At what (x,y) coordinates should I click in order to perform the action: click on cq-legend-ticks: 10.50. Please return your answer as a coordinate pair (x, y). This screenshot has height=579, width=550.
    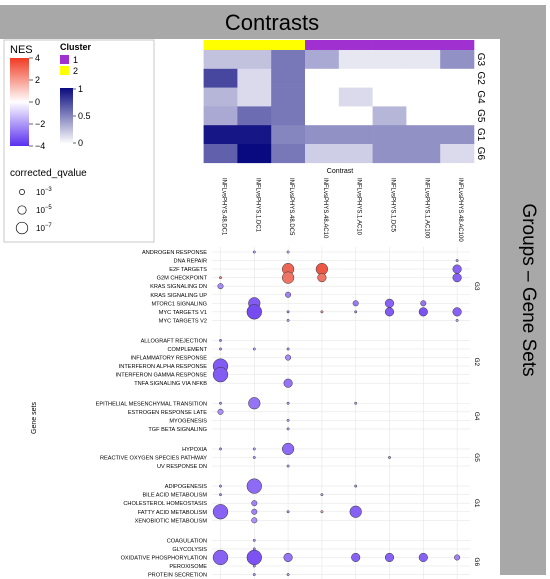
    Looking at the image, I should click on (82, 116).